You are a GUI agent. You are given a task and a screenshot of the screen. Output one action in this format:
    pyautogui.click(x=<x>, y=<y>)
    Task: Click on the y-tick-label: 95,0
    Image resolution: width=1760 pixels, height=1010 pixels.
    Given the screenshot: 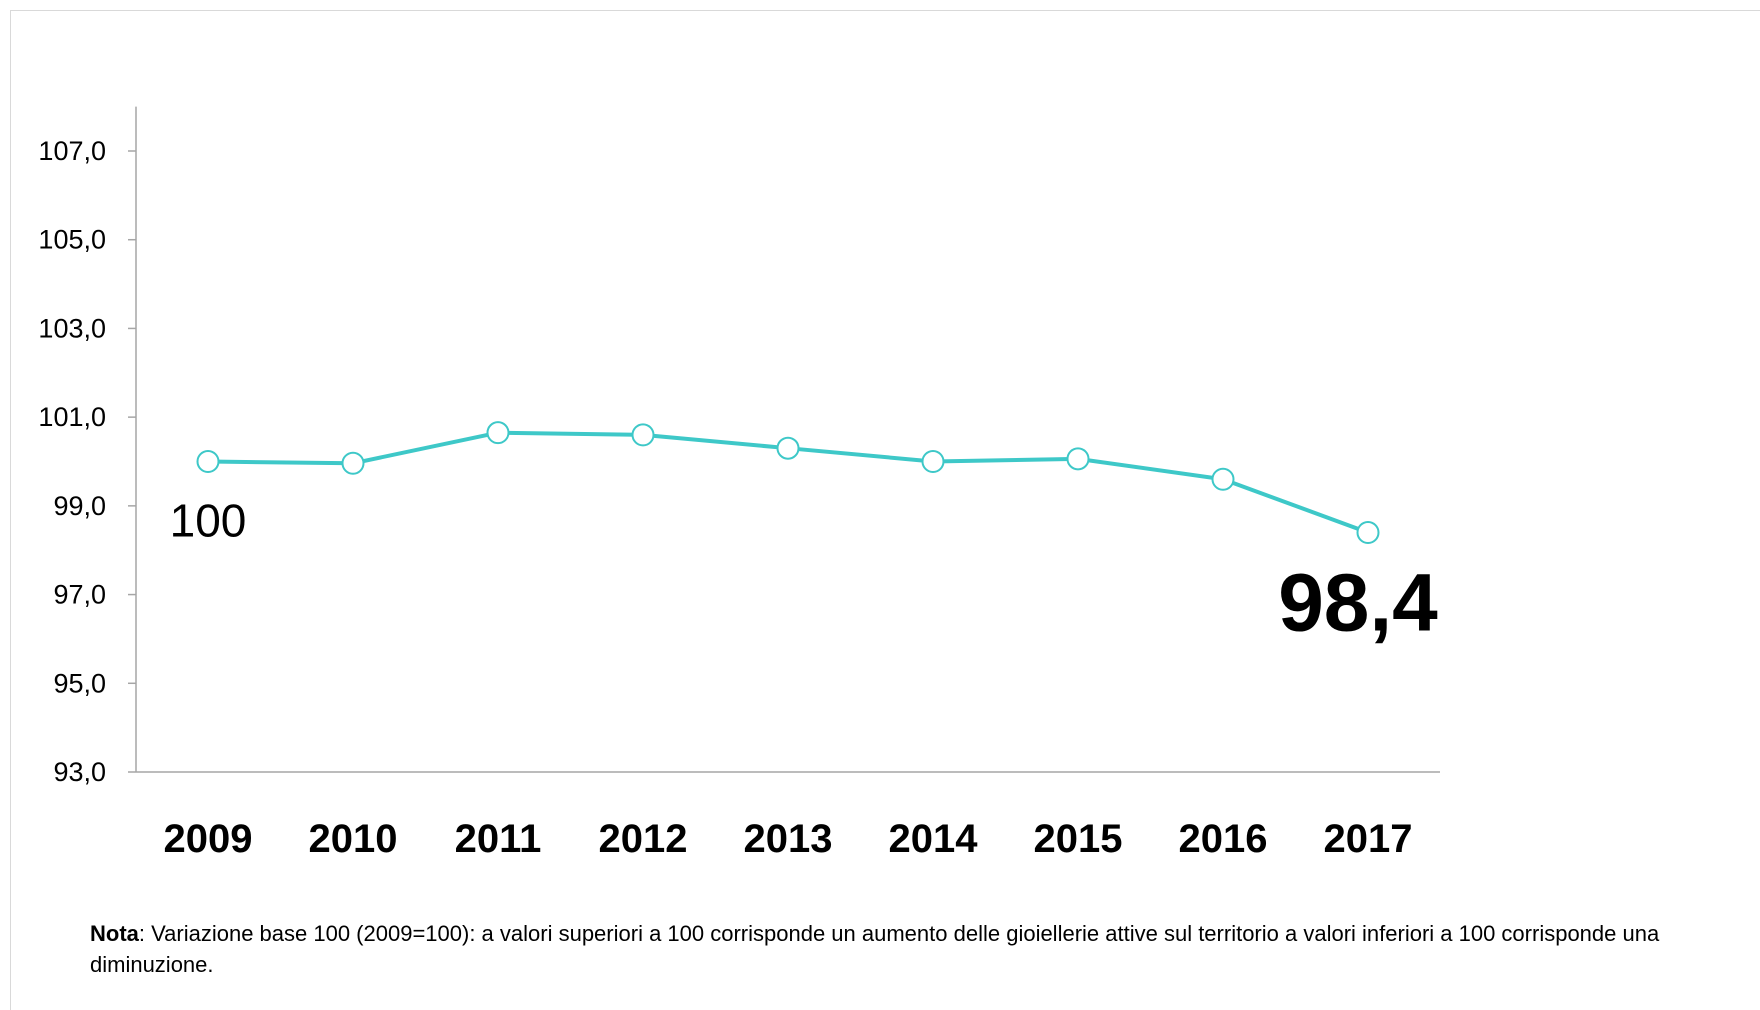 What is the action you would take?
    pyautogui.click(x=79, y=683)
    